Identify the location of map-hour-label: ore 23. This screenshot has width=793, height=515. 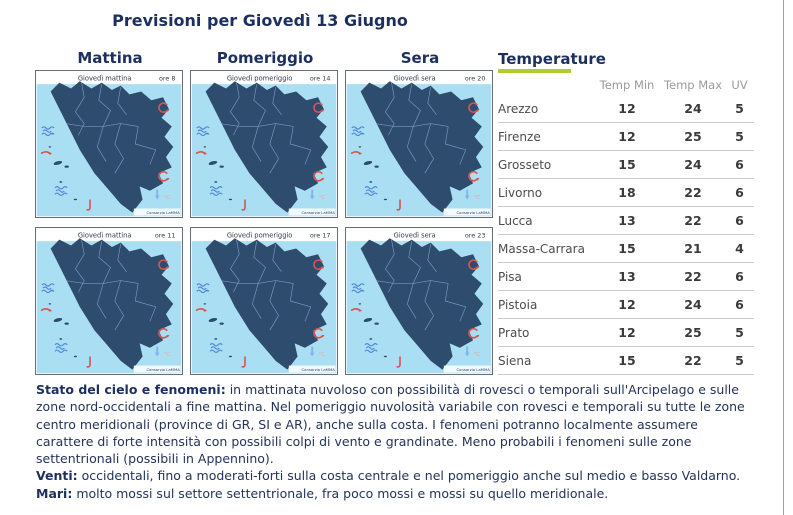
(475, 236).